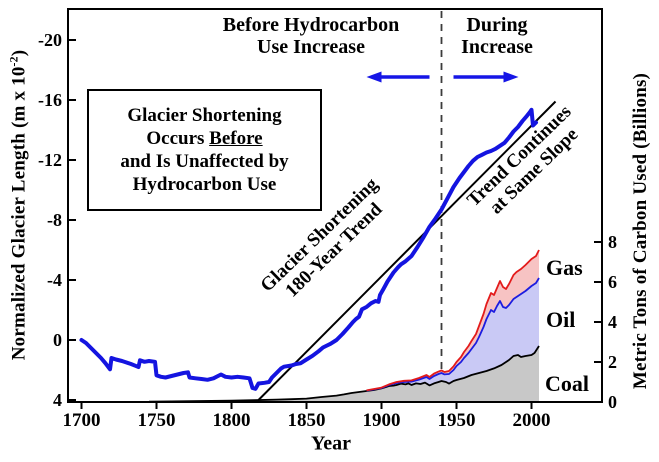 This screenshot has height=462, width=659. I want to click on left-axis-title-superscript: -2, so click(14, 61).